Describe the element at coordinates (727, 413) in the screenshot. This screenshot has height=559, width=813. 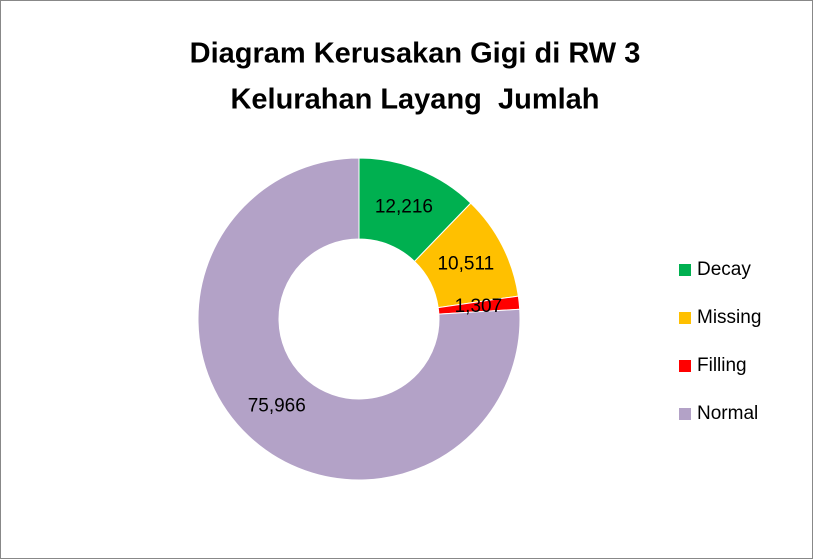
I see `legend-label: Normal` at that location.